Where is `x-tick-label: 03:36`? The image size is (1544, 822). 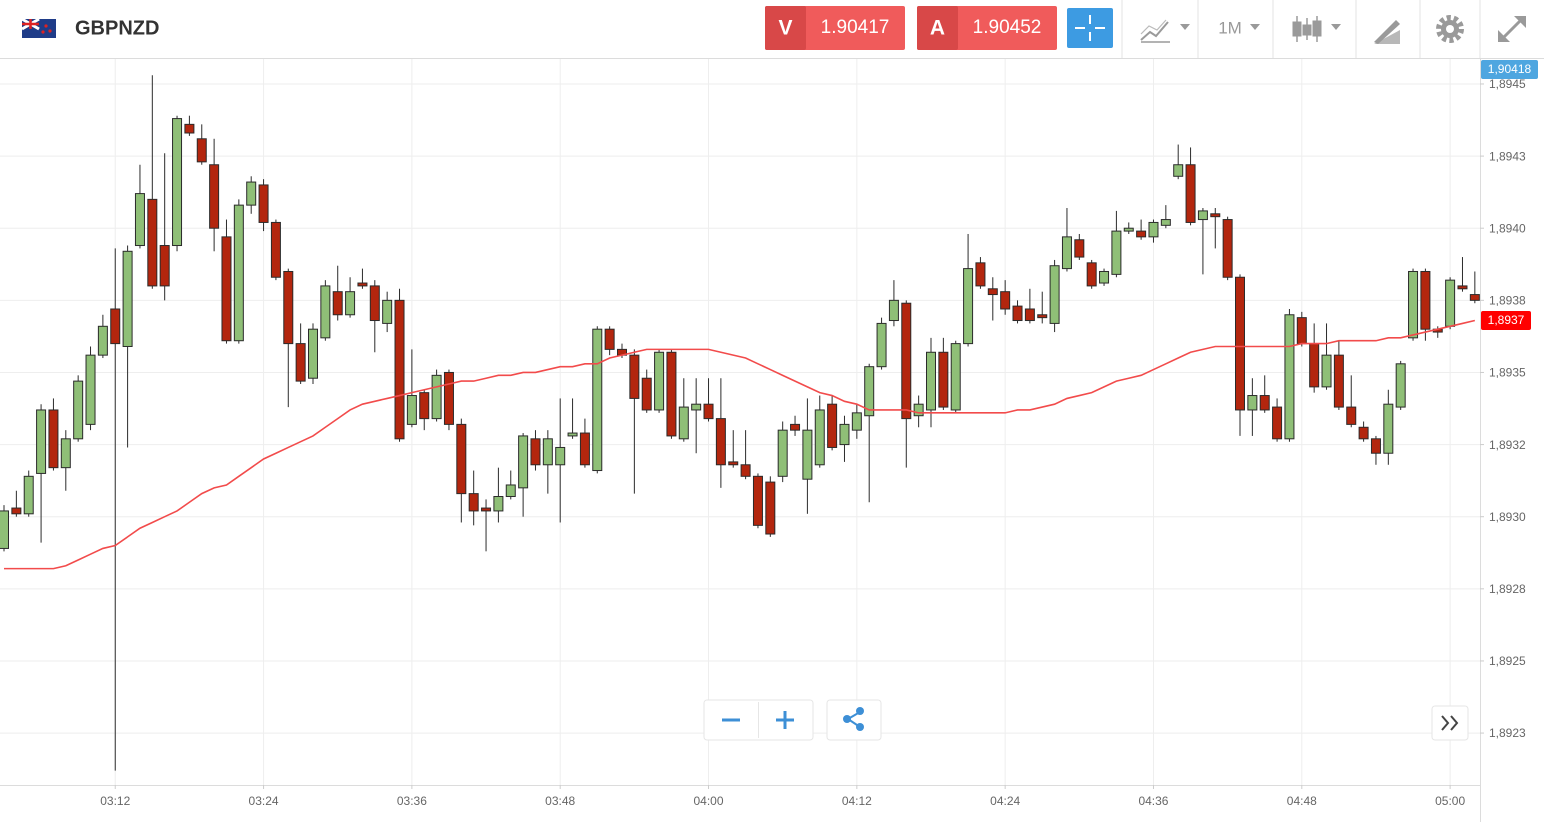 x-tick-label: 03:36 is located at coordinates (412, 801).